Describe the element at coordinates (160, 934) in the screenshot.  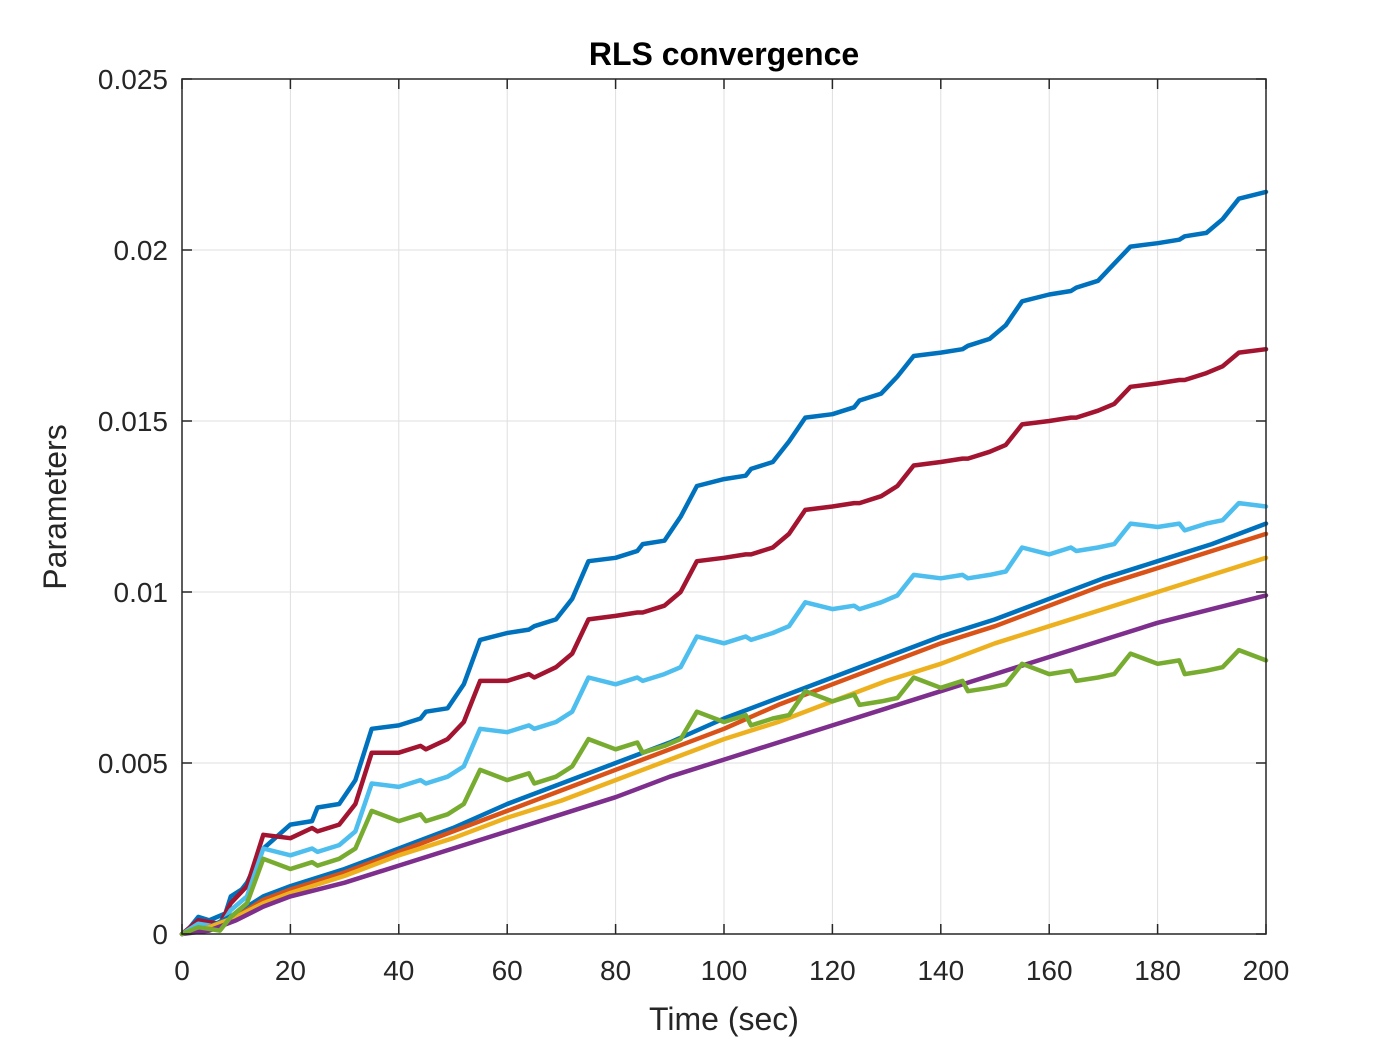
I see `y-tick-label-0: 0` at that location.